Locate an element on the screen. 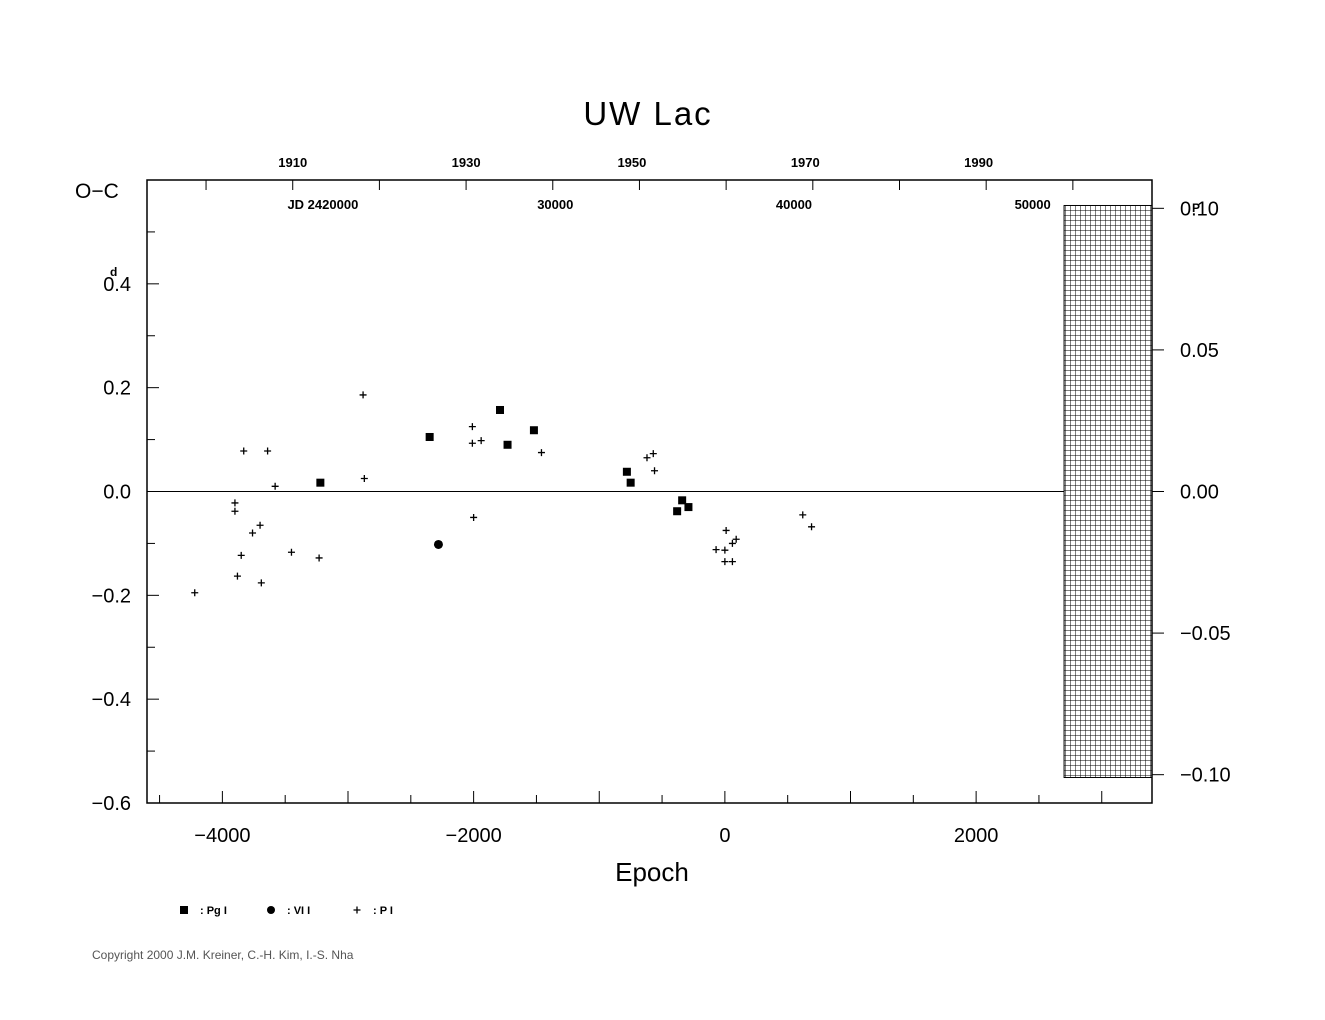  jd-label: 50000 is located at coordinates (1033, 204).